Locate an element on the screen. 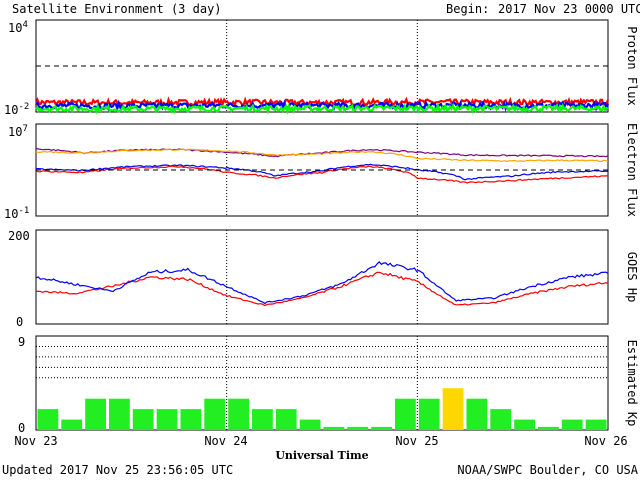 The width and height of the screenshot is (640, 480). kp-bars-group is located at coordinates (322, 409).